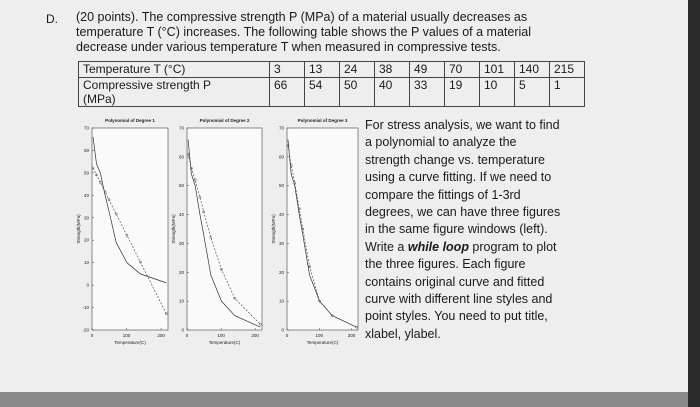 The width and height of the screenshot is (700, 407). I want to click on x-tick-label: 100, so click(221, 335).